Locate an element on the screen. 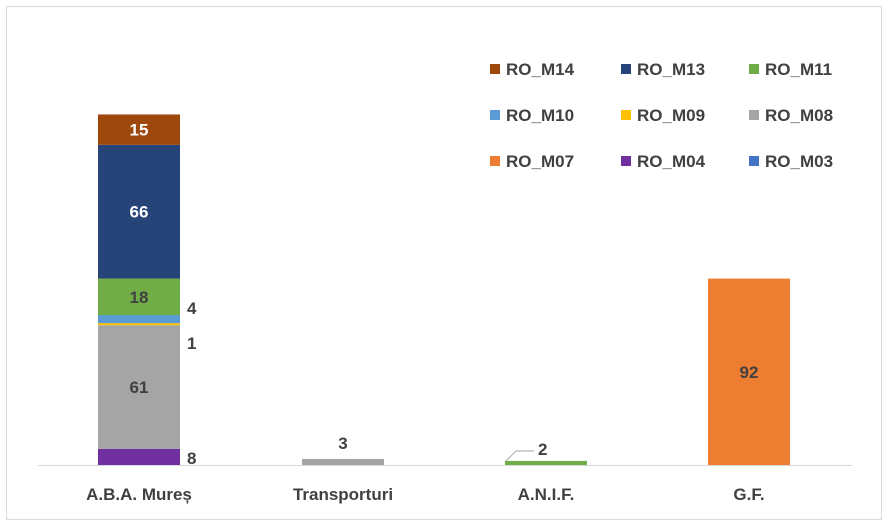 The width and height of the screenshot is (890, 528). bar-ro-m11-a-n-i-f is located at coordinates (546, 462).